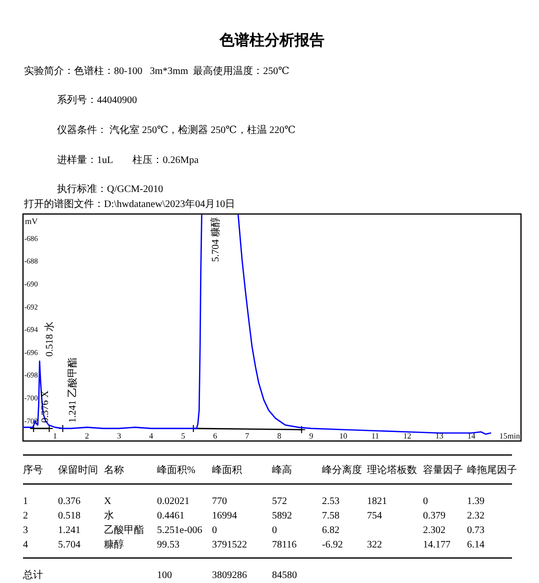 The image size is (539, 583). I want to click on x-tick-label: 8, so click(279, 436).